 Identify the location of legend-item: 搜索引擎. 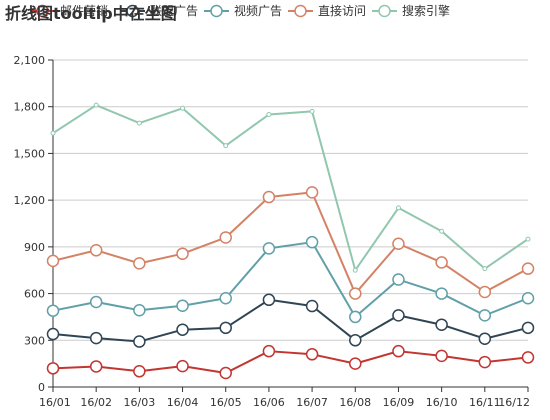
(411, 10).